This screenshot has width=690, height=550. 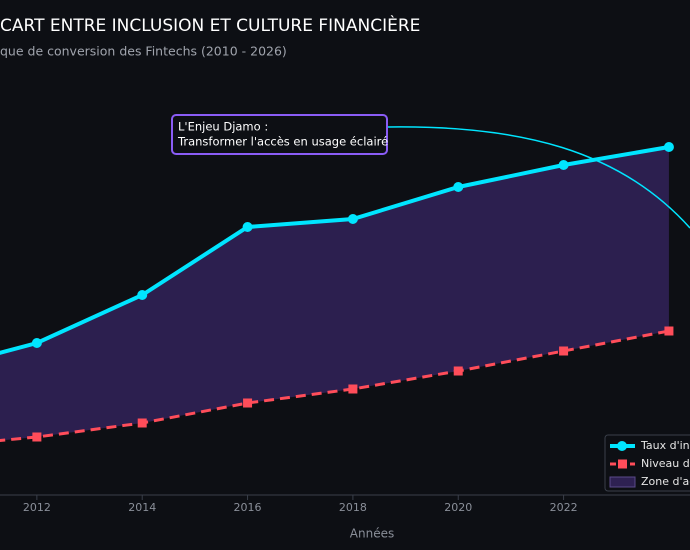 I want to click on legend-swatch, so click(x=622, y=482).